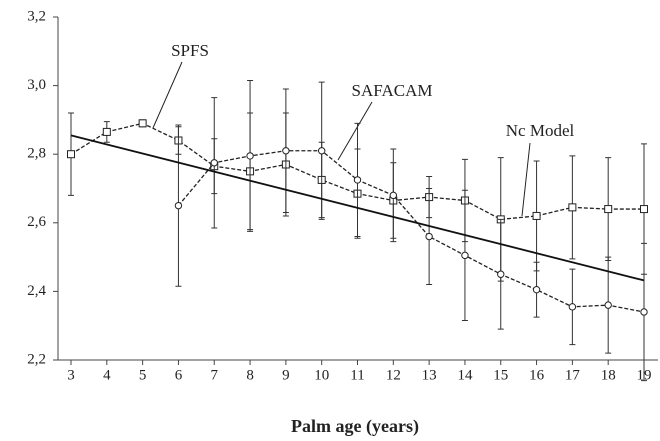 This screenshot has height=441, width=660. What do you see at coordinates (36, 85) in the screenshot?
I see `y-tick-label: 3,0` at bounding box center [36, 85].